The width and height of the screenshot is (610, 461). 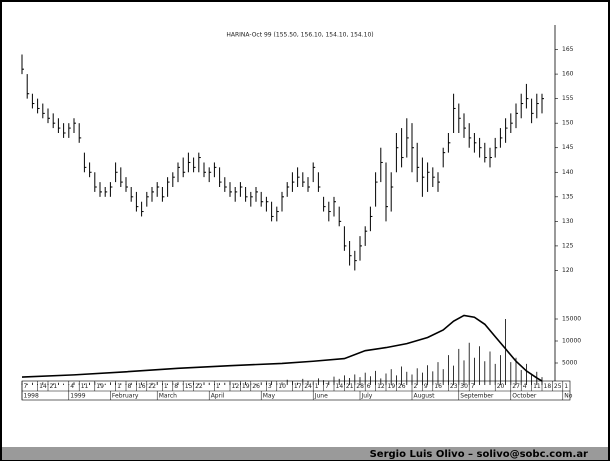 What do you see at coordinates (568, 123) in the screenshot?
I see `y-tick-label: 150` at bounding box center [568, 123].